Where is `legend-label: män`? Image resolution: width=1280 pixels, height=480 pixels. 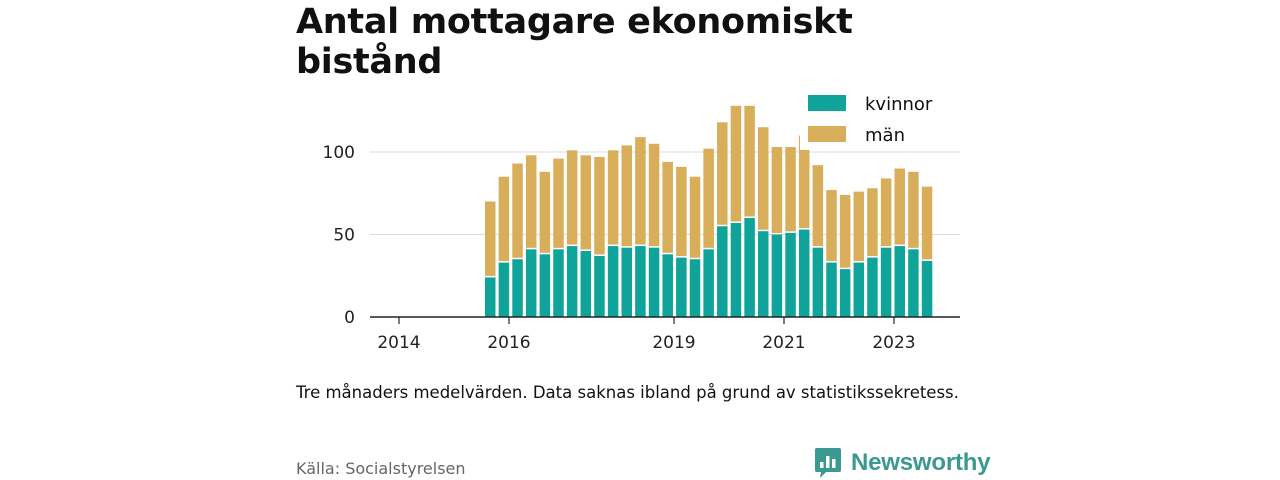 legend-label: män is located at coordinates (885, 135).